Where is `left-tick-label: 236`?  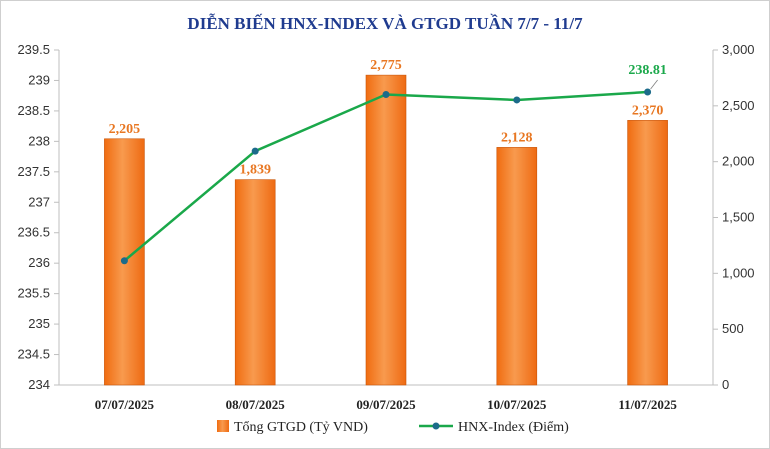
left-tick-label: 236 is located at coordinates (39, 262).